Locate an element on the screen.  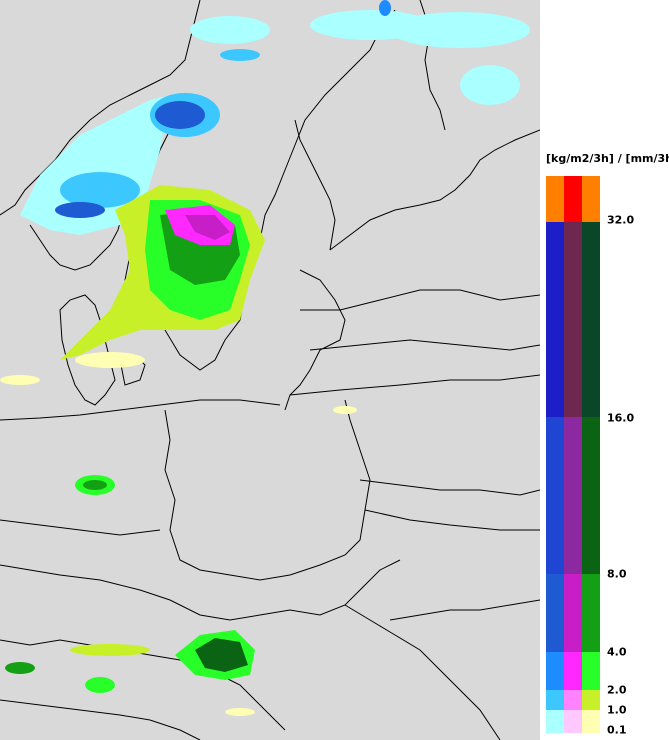
legend-tick-label: 8.0 is located at coordinates (617, 574).